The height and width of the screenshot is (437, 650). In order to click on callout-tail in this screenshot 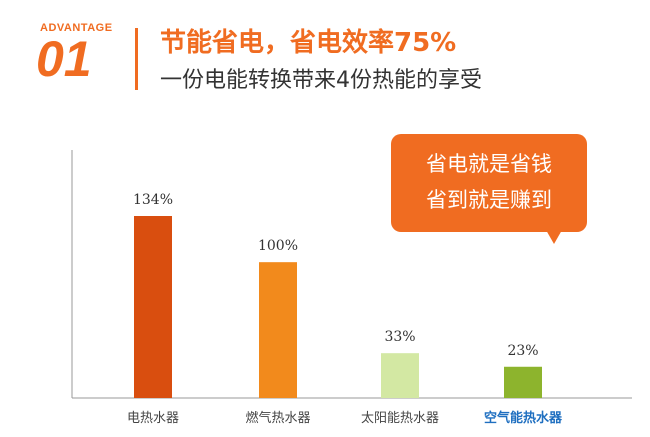, I will do `click(554, 237)`.